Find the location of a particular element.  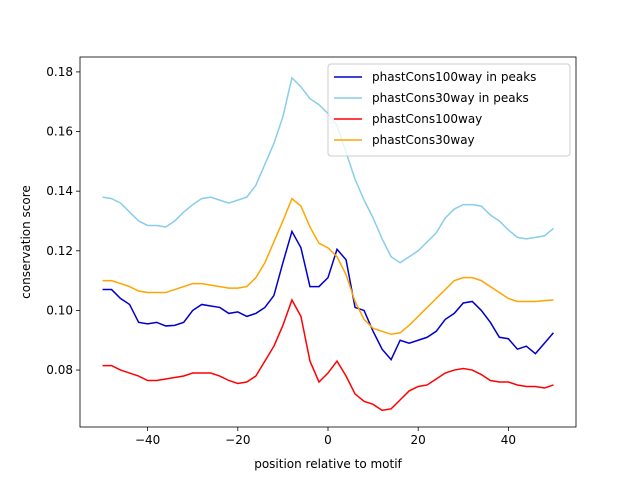

y-tick-label: 0.18 is located at coordinates (59, 72).